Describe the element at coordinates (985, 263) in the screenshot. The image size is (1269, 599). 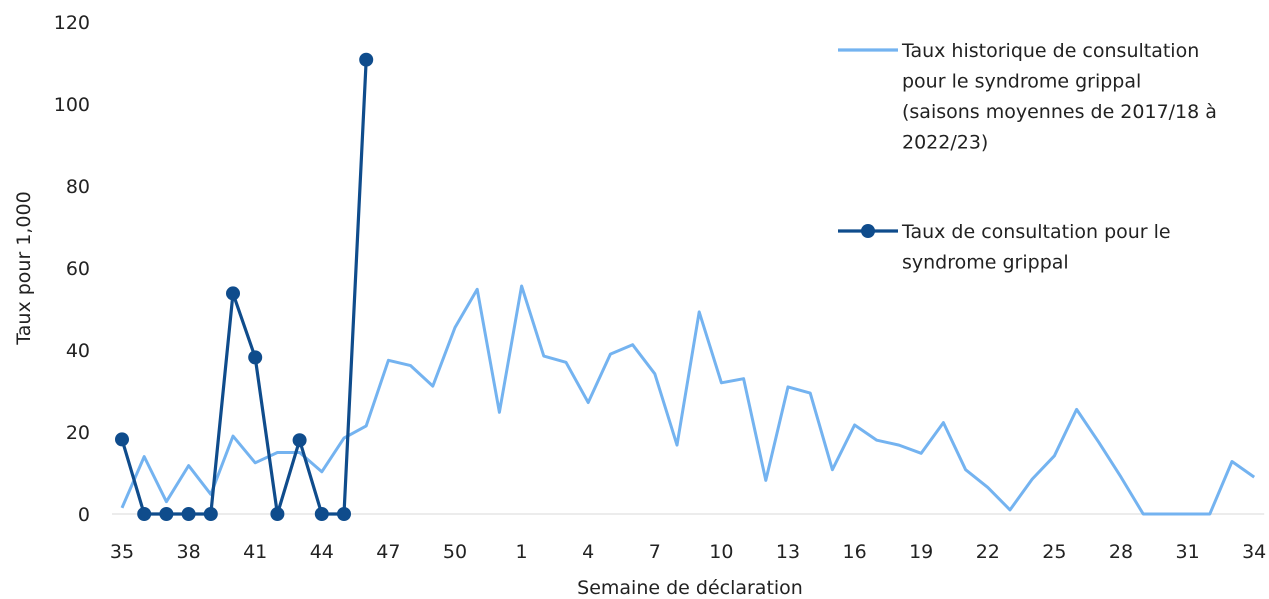
I see `legend-label-line: syndrome grippal` at that location.